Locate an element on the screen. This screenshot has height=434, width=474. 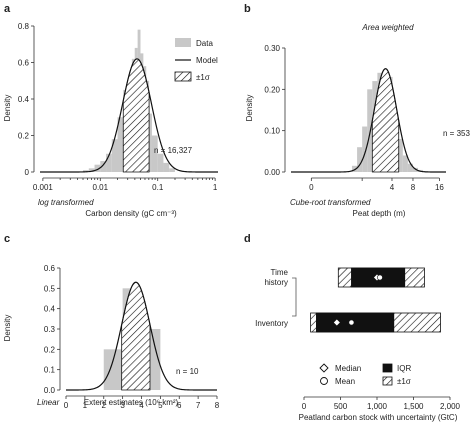
model-curve-b is located at coordinates (368, 120).